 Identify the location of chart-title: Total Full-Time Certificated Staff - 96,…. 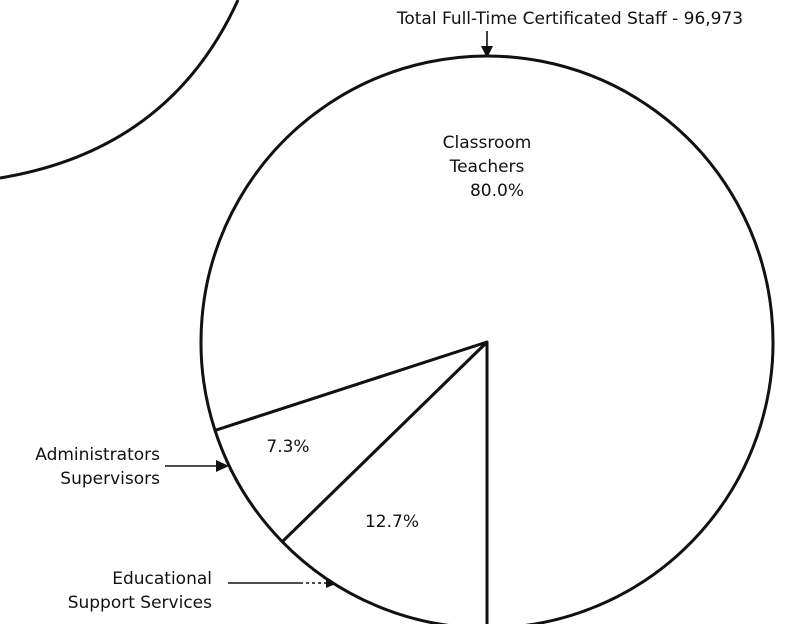
(569, 19).